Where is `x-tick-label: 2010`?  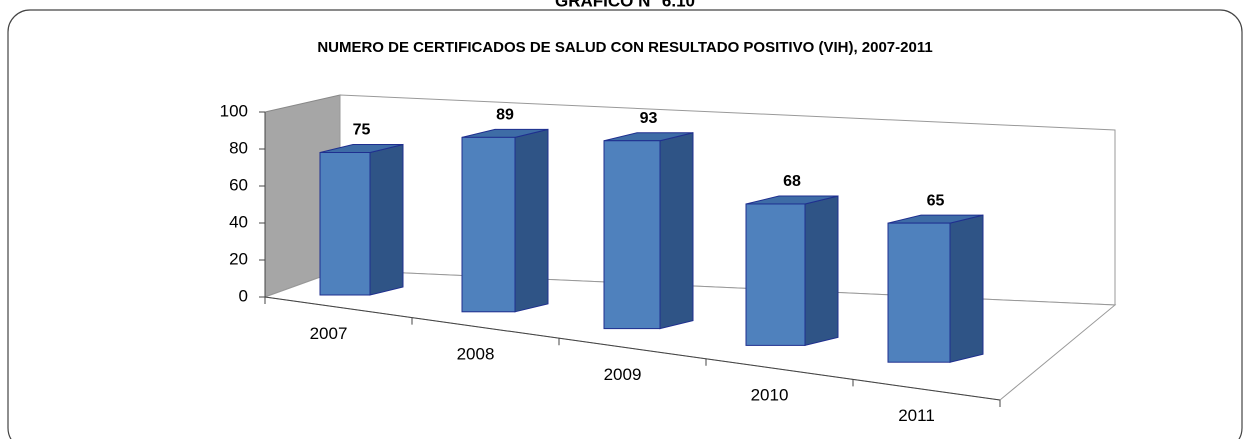 x-tick-label: 2010 is located at coordinates (770, 395).